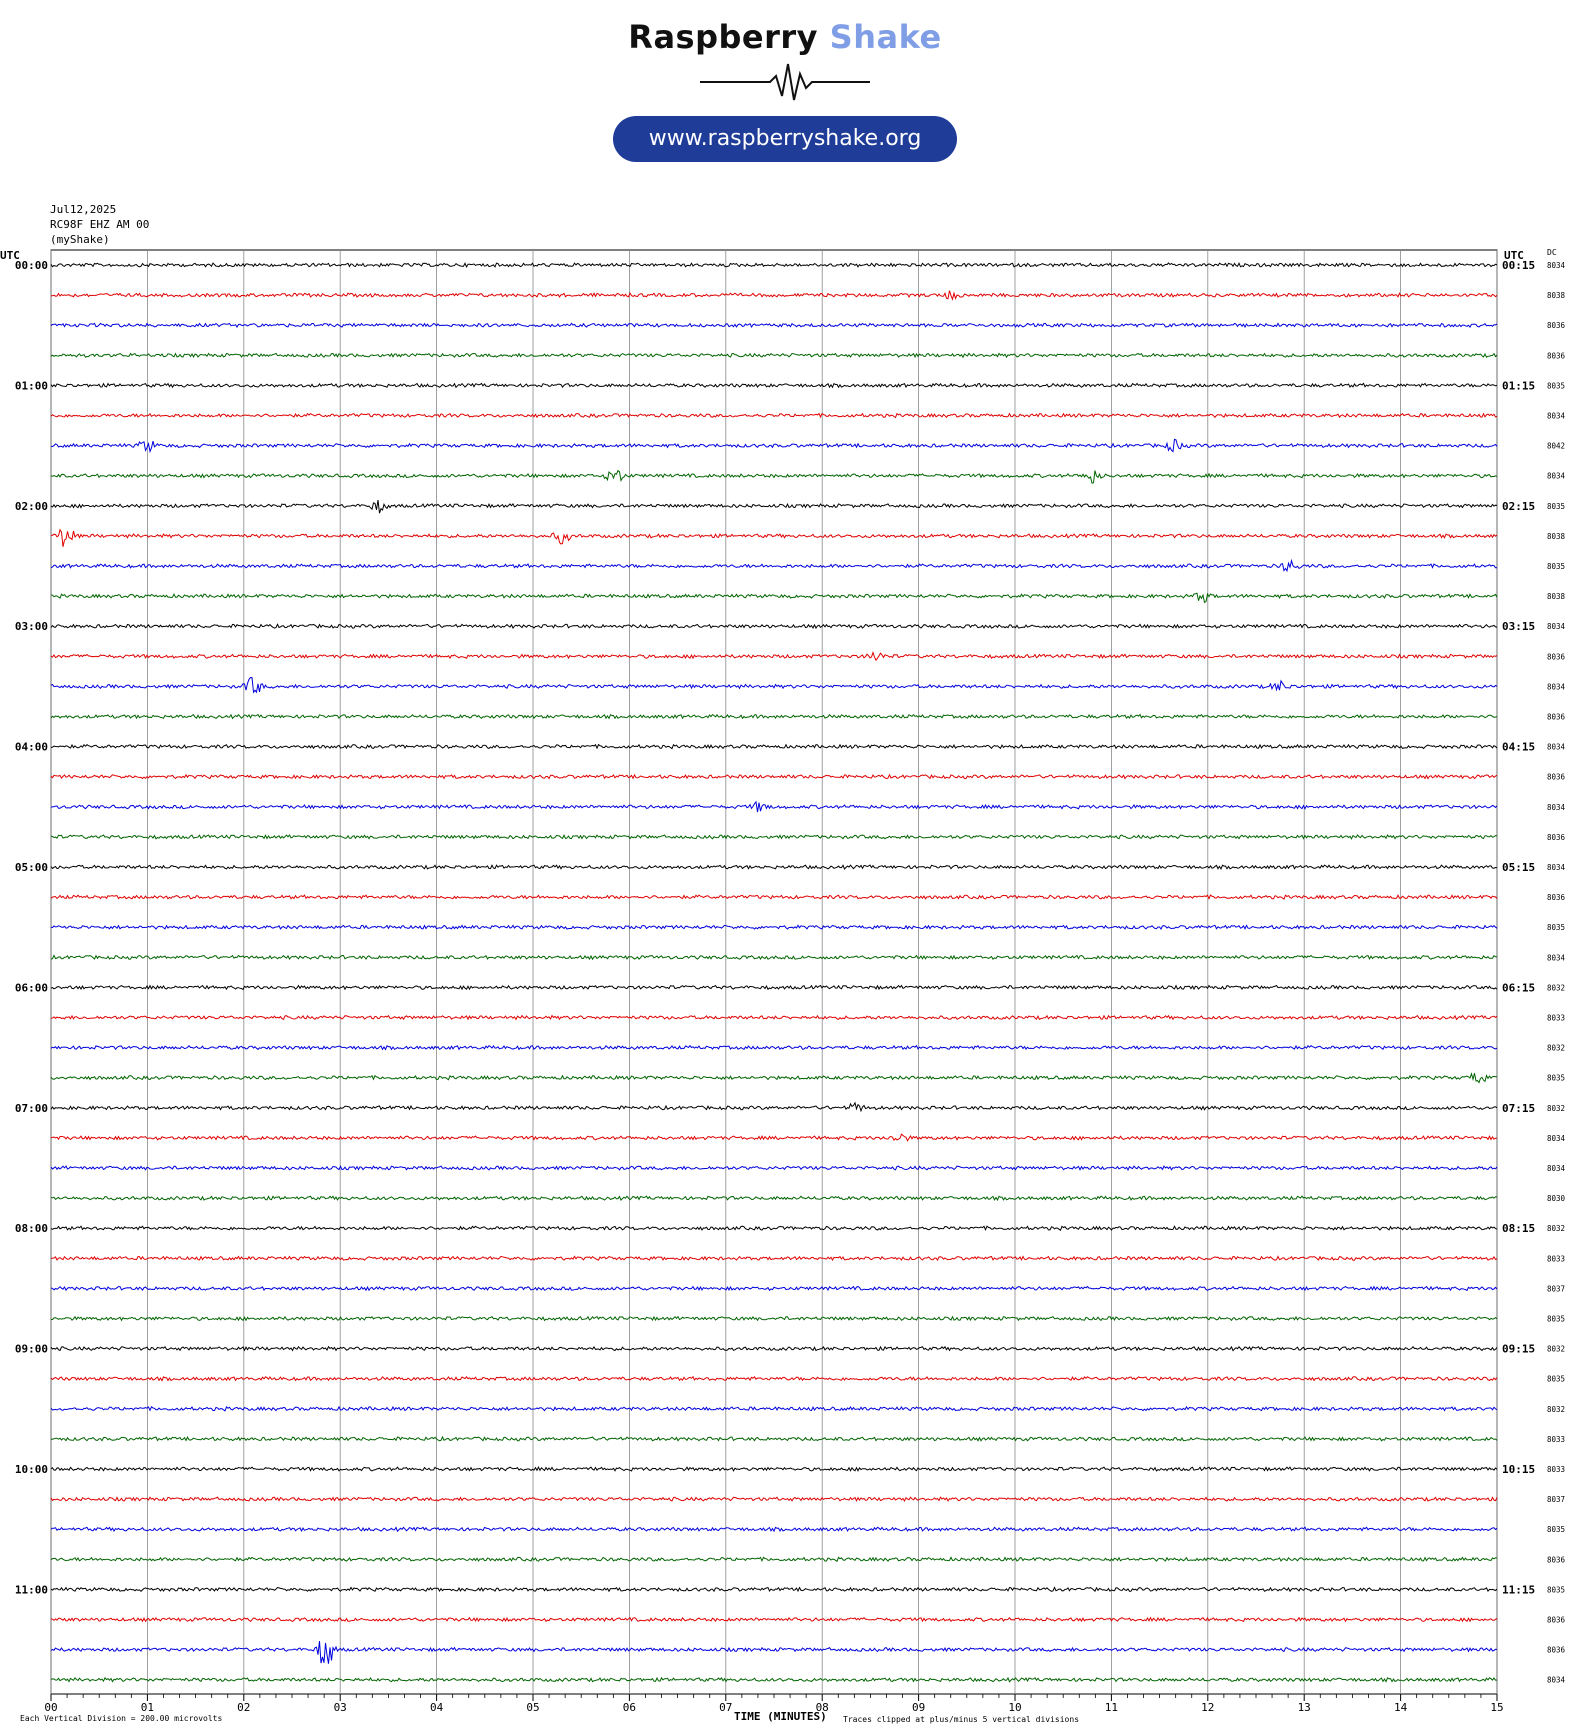  What do you see at coordinates (1304, 1707) in the screenshot?
I see `x-tick-label: 13` at bounding box center [1304, 1707].